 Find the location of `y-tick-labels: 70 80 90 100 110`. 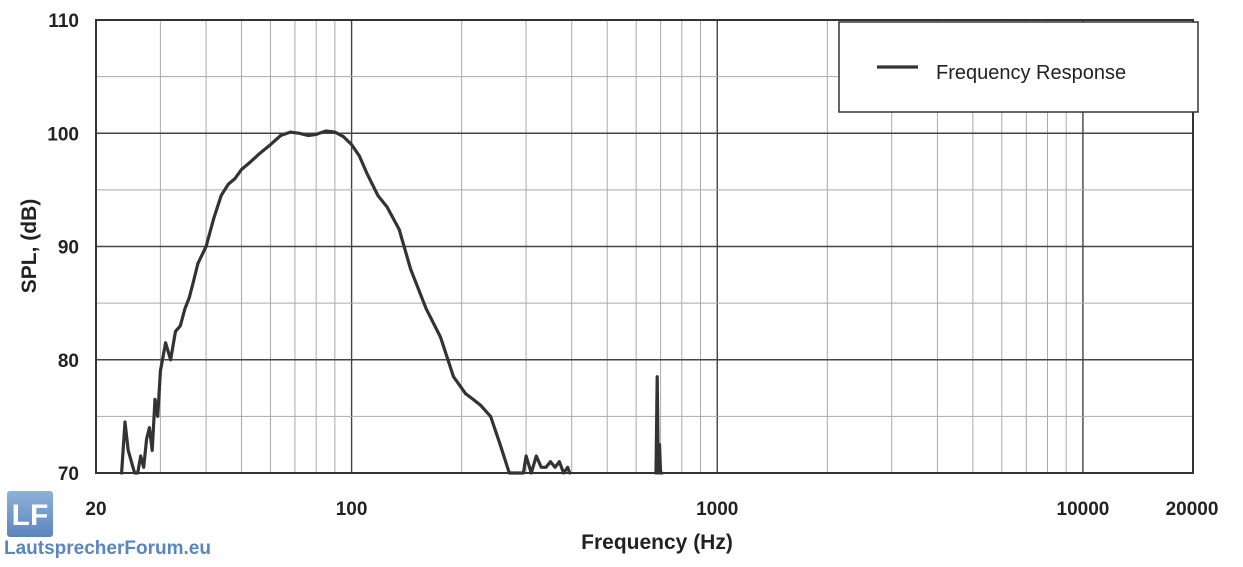

y-tick-labels: 70 80 90 100 110 is located at coordinates (63, 248).